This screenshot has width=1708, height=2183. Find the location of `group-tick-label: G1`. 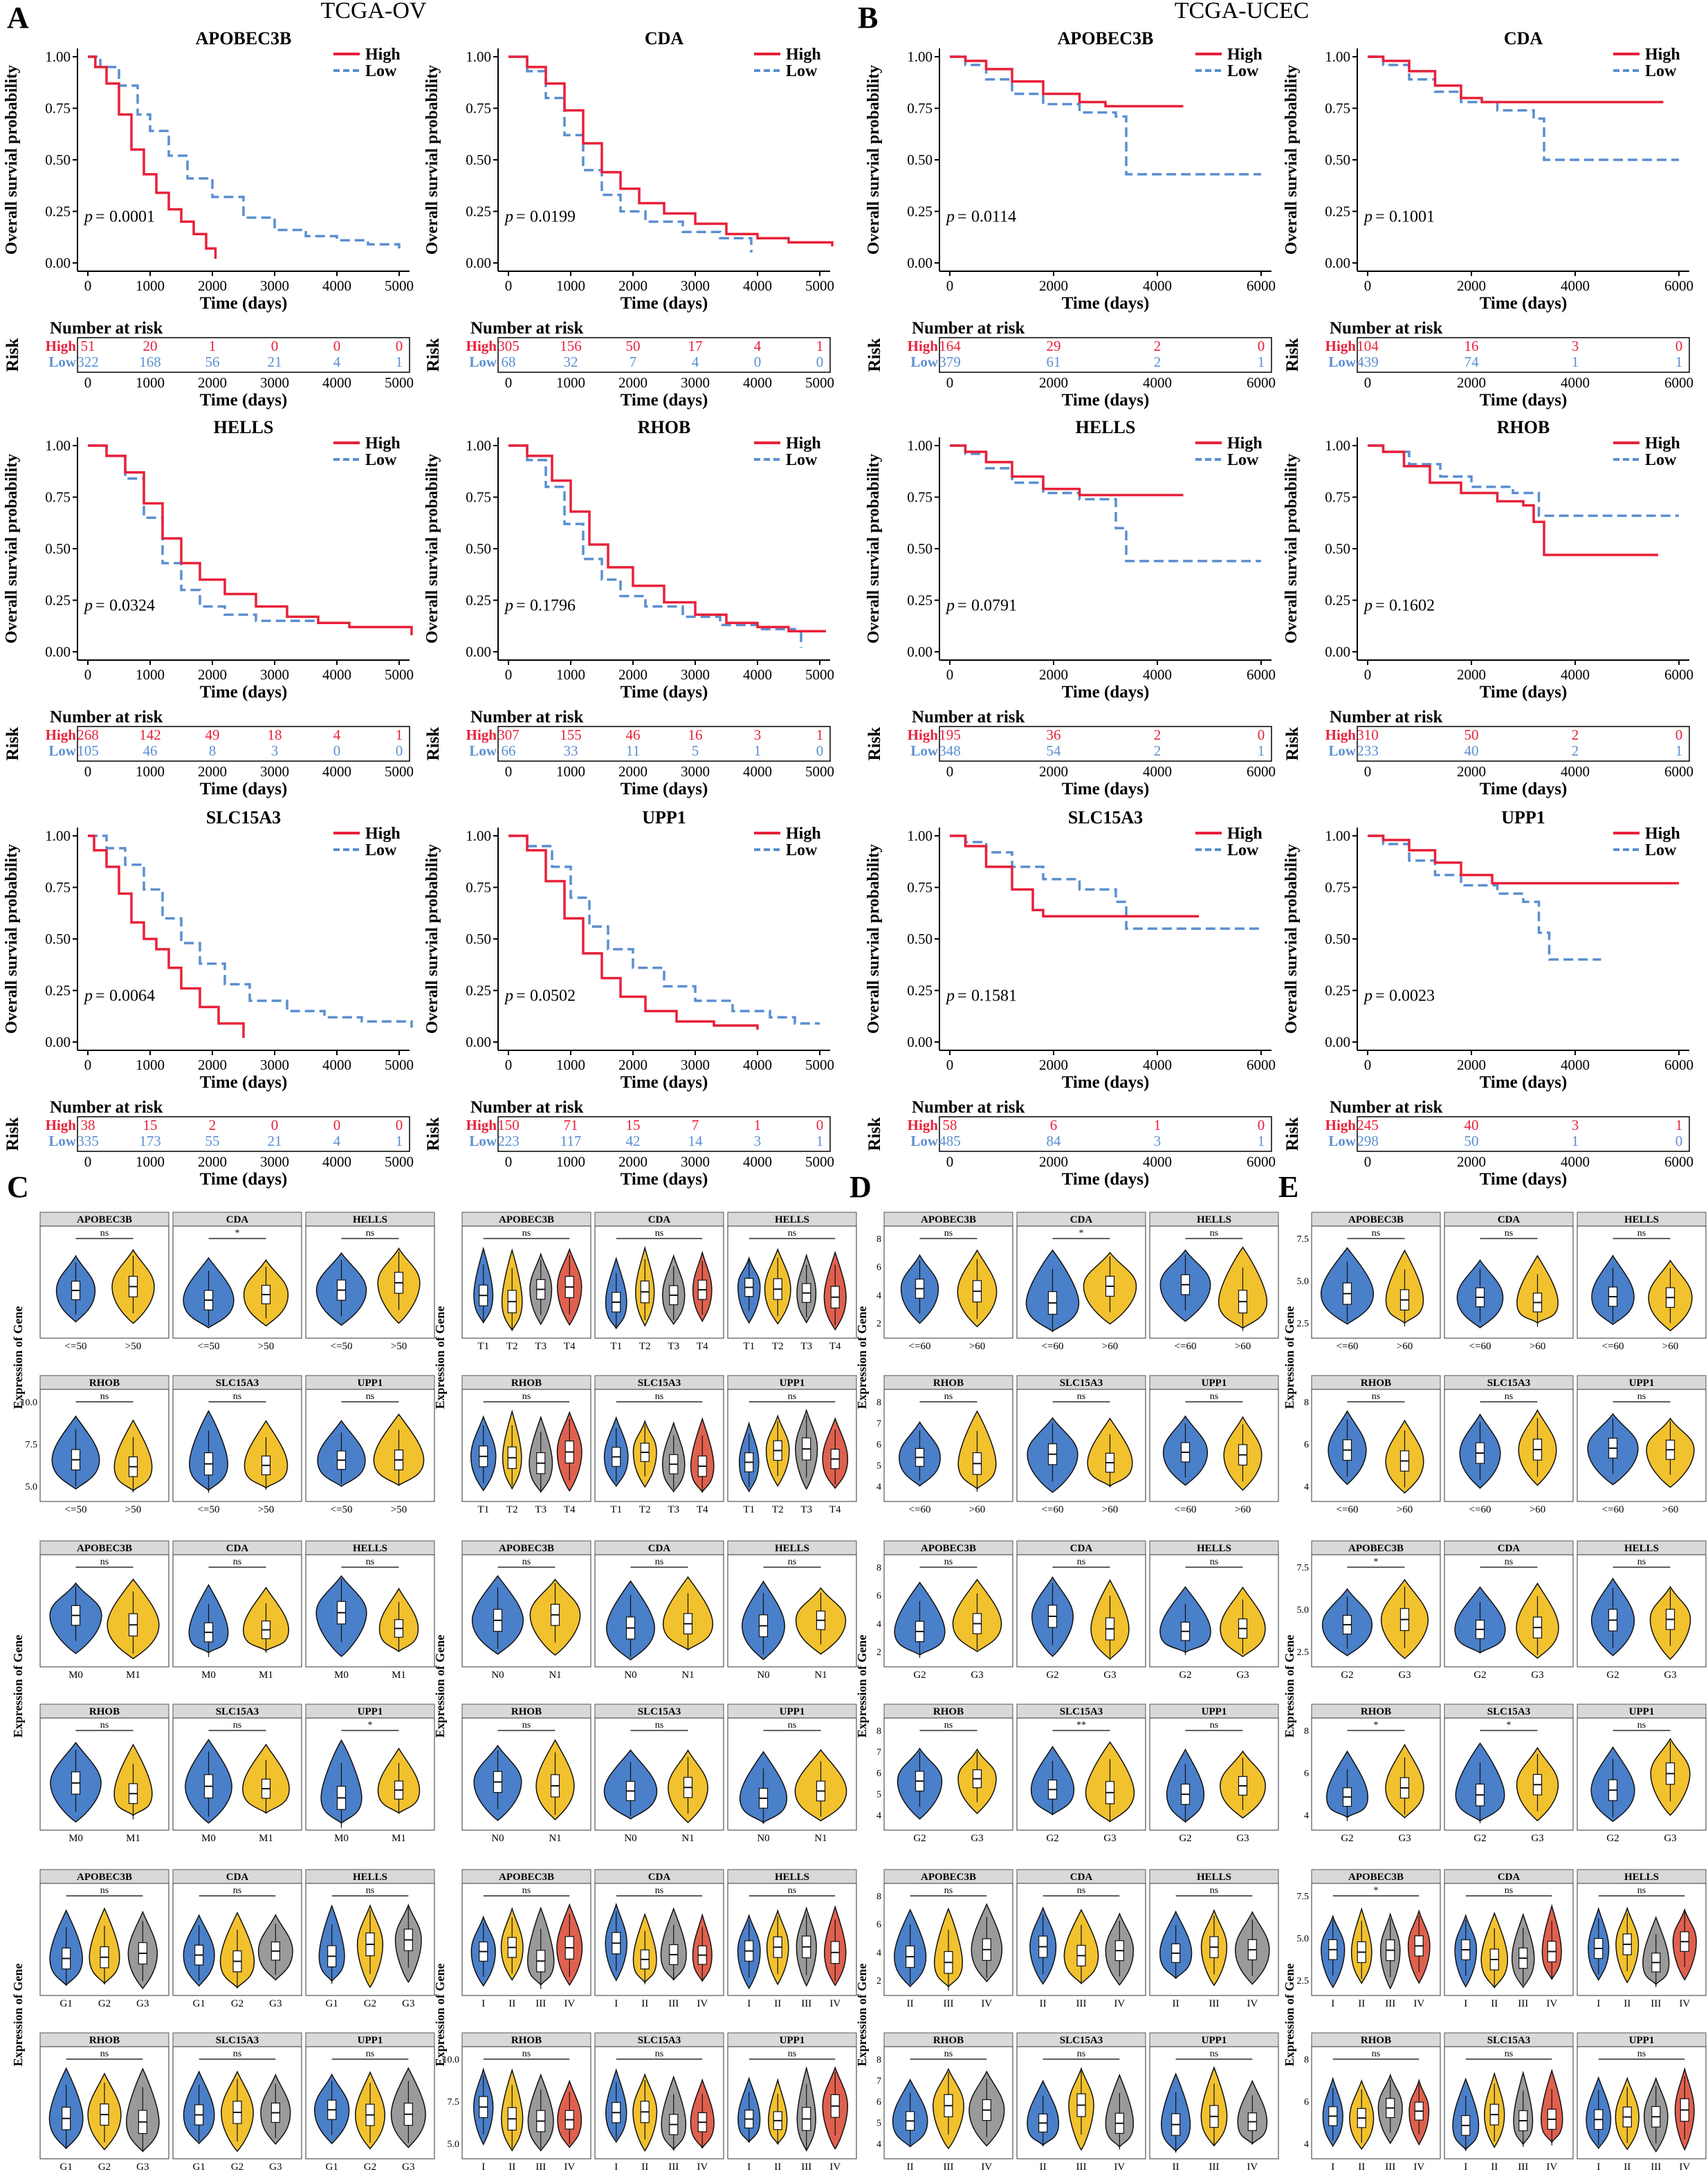

group-tick-label: G1 is located at coordinates (65, 2167).